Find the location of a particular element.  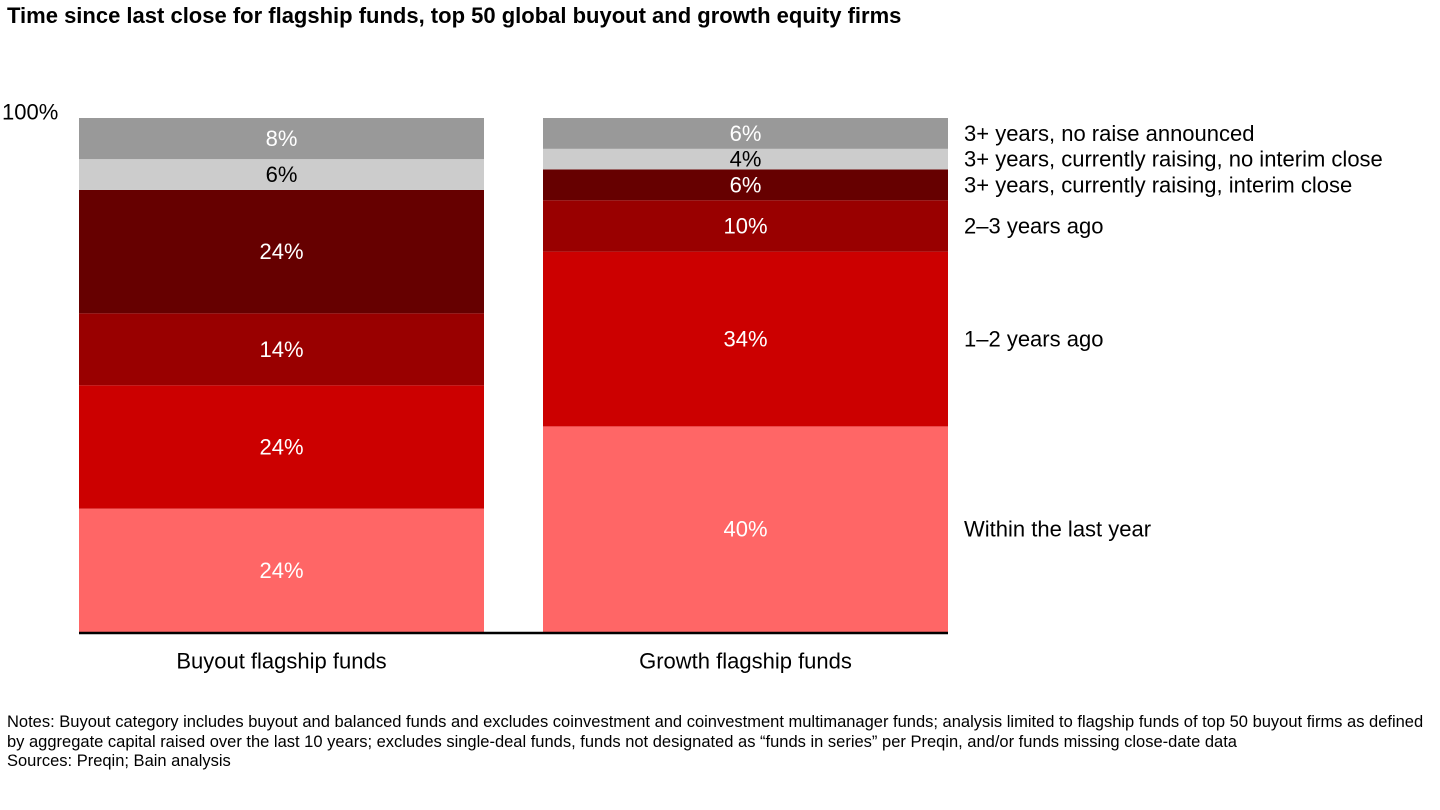

x-tick-label: Buyout flagship funds is located at coordinates (281, 661).